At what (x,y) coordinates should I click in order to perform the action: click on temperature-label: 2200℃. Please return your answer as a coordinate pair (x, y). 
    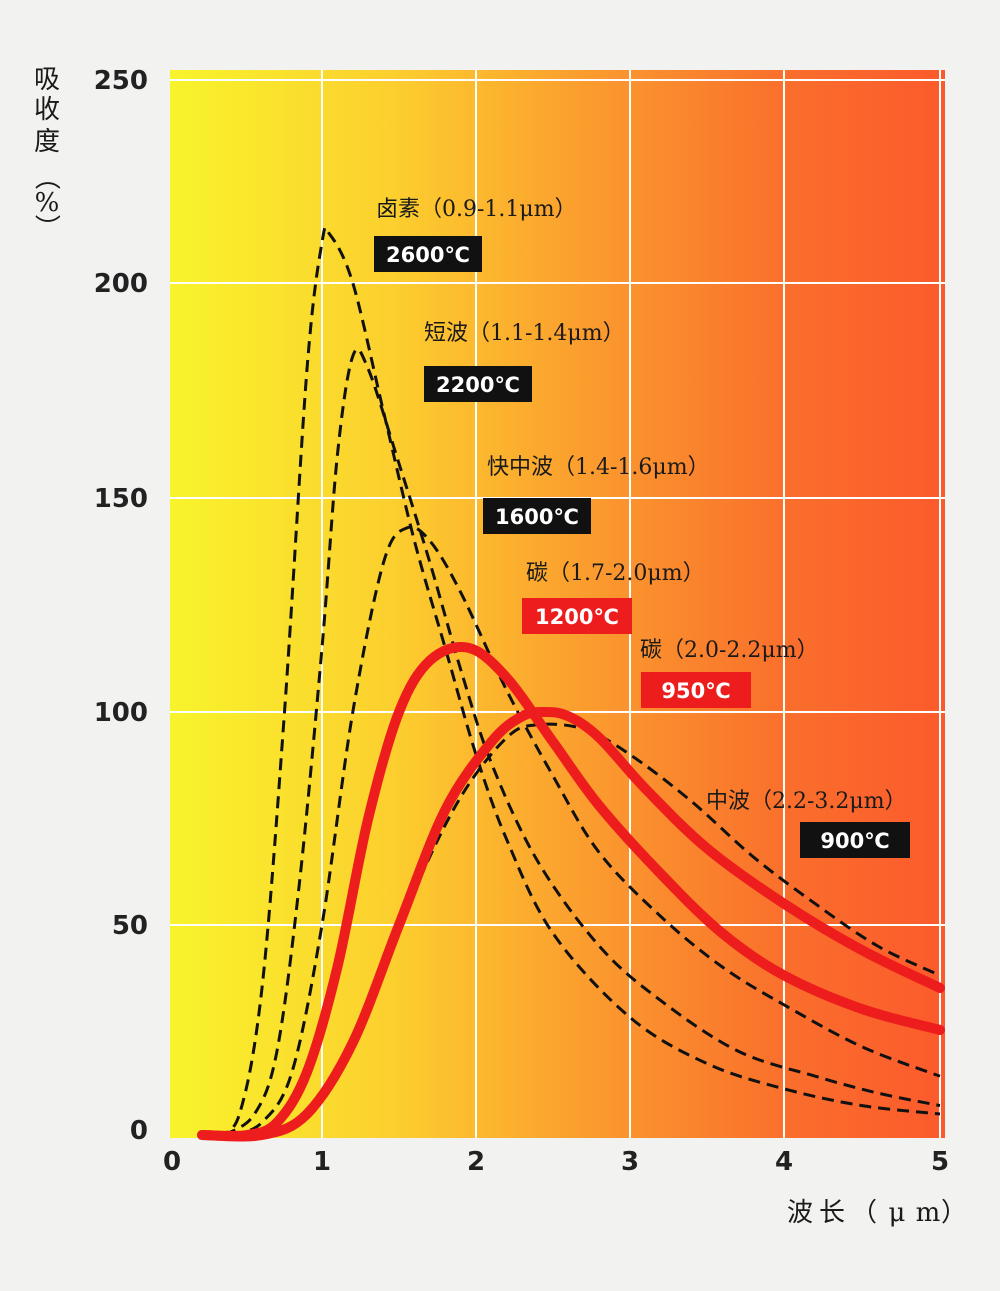
    Looking at the image, I should click on (478, 385).